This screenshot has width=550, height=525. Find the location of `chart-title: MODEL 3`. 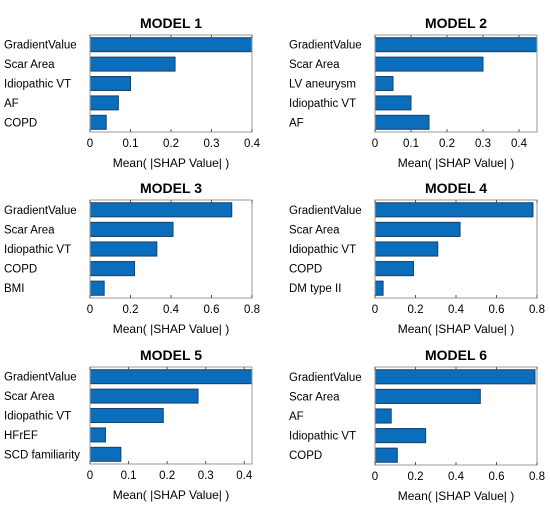

chart-title: MODEL 3 is located at coordinates (171, 188).